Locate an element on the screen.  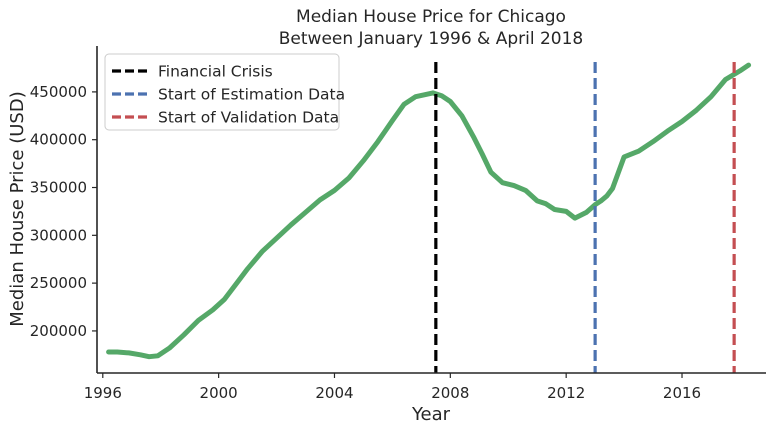
x-tick-label: 2008 is located at coordinates (450, 393).